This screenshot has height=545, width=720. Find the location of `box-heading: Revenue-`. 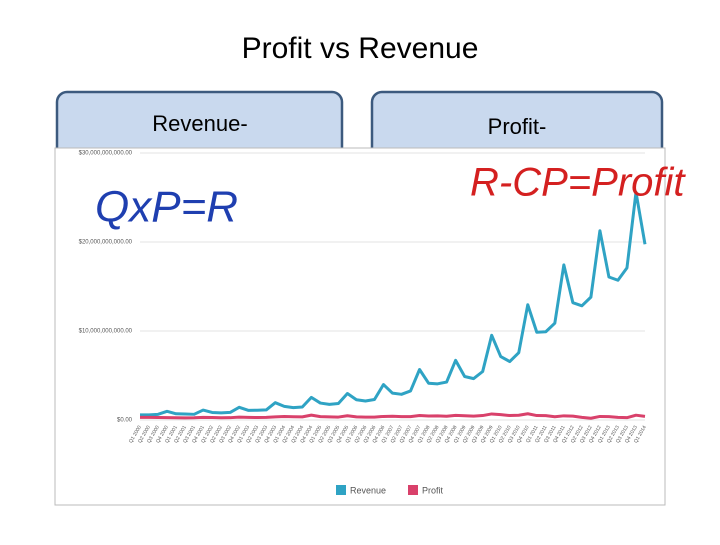

box-heading: Revenue- is located at coordinates (199, 123).